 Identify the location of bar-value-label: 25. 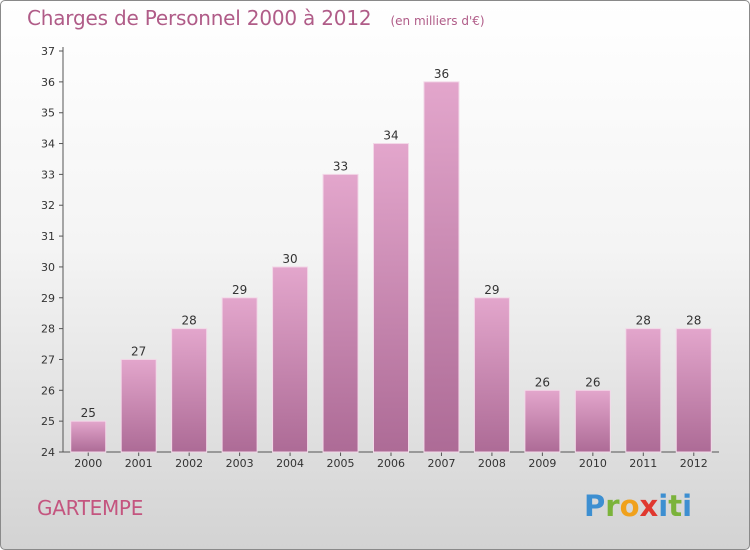
(88, 413).